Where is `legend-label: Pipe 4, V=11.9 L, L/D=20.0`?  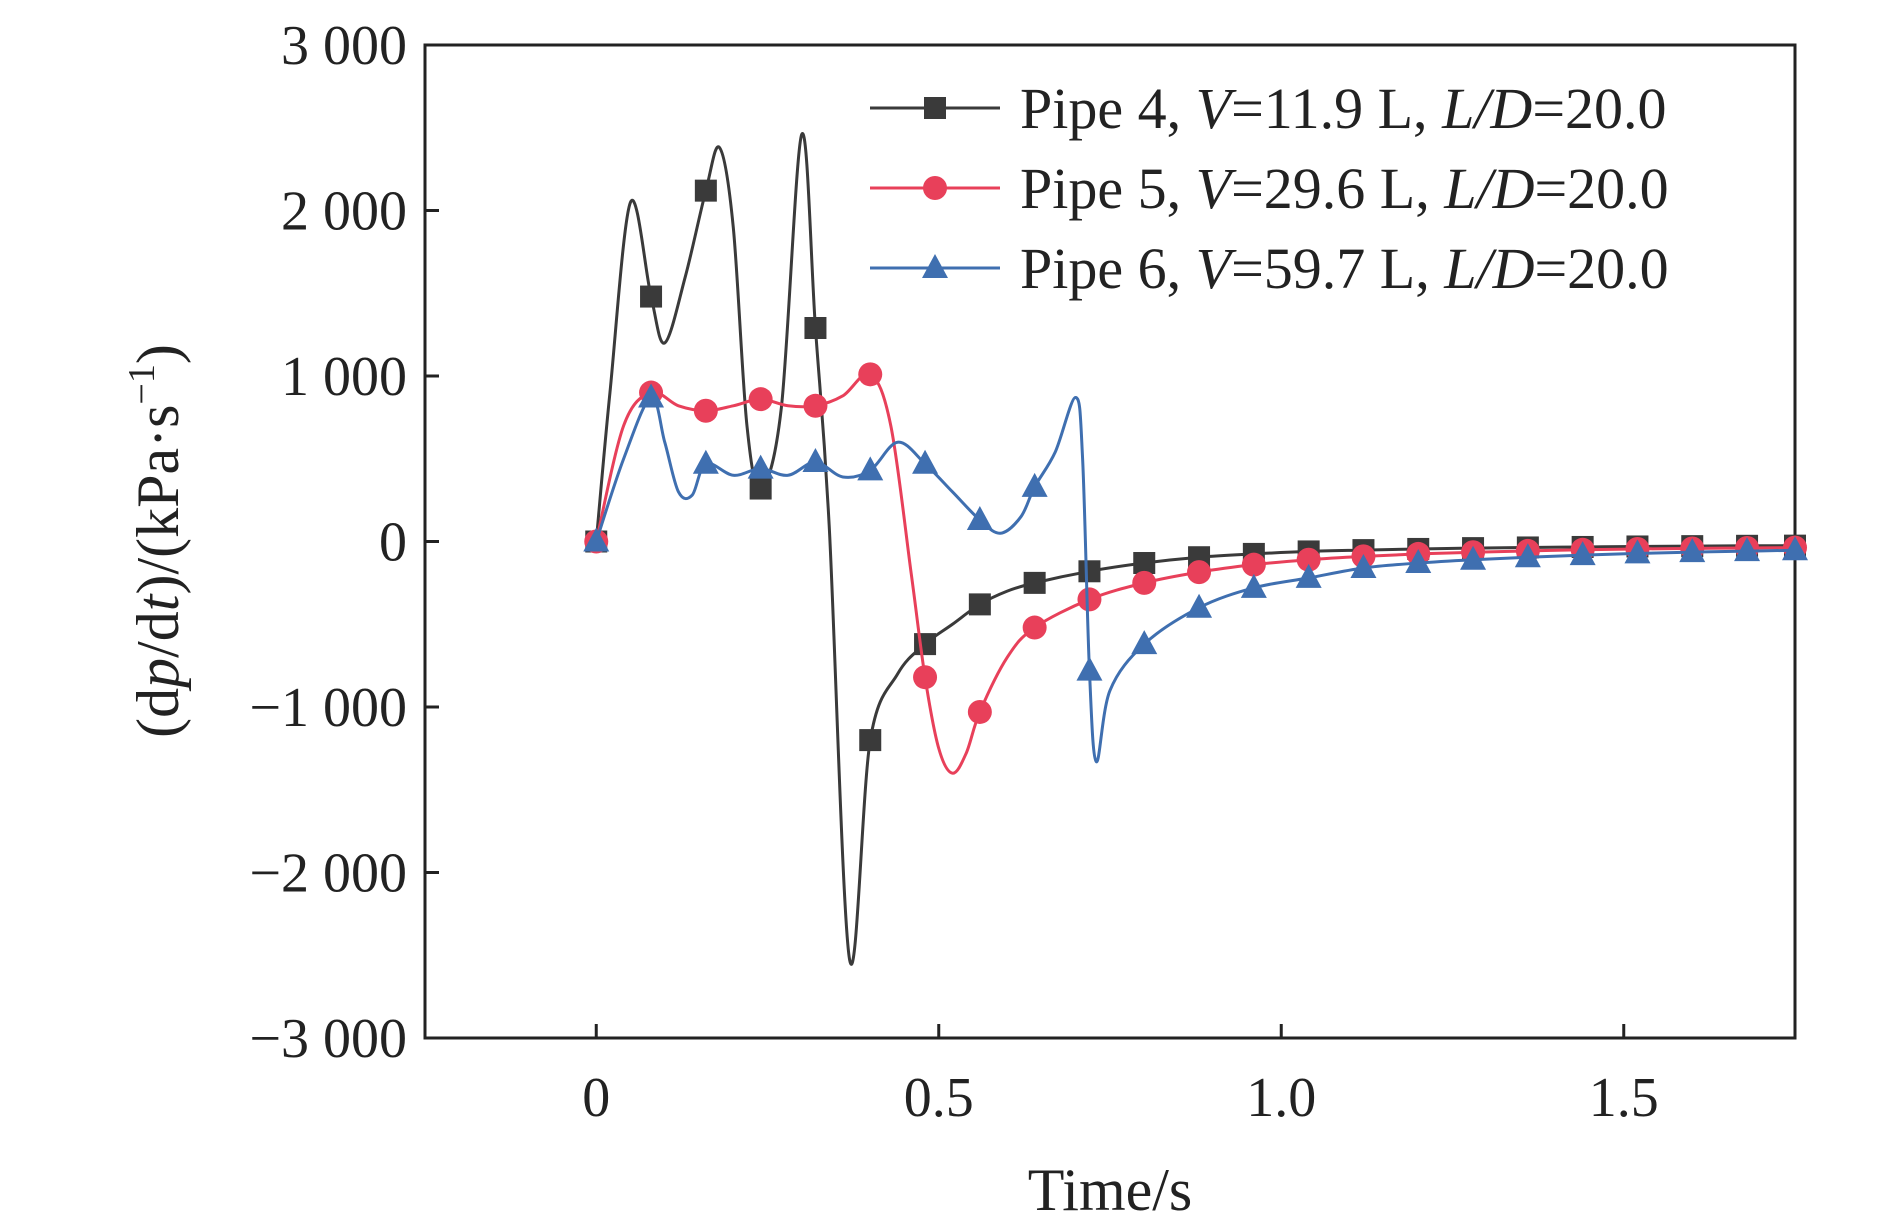
legend-label: Pipe 4, V=11.9 L, L/D=20.0 is located at coordinates (1343, 108).